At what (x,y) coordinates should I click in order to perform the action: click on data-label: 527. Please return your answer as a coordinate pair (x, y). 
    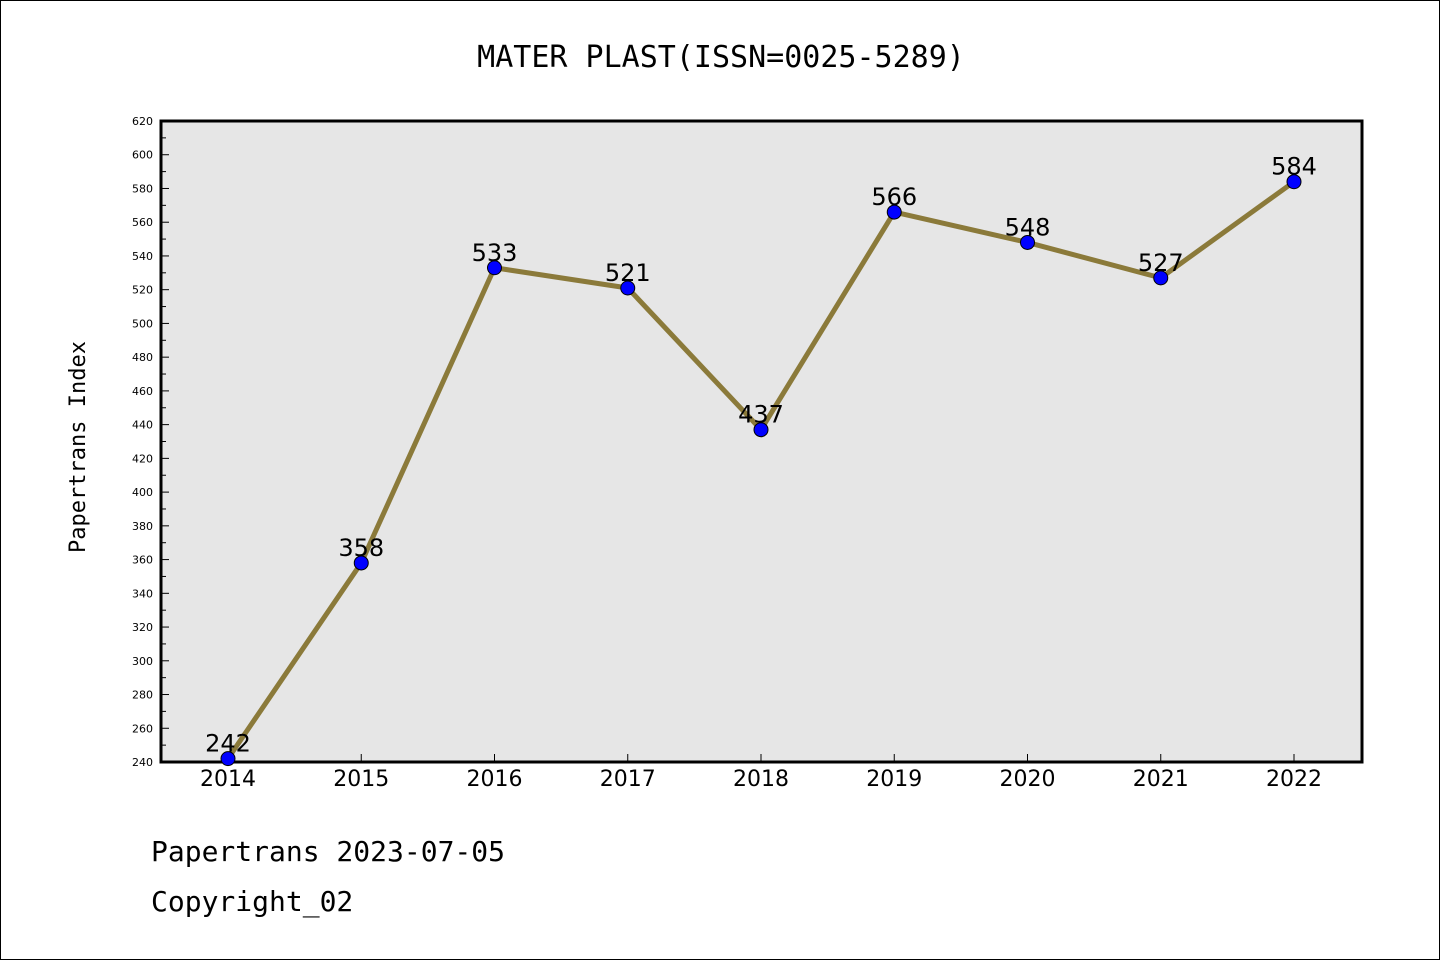
    Looking at the image, I should click on (1161, 263).